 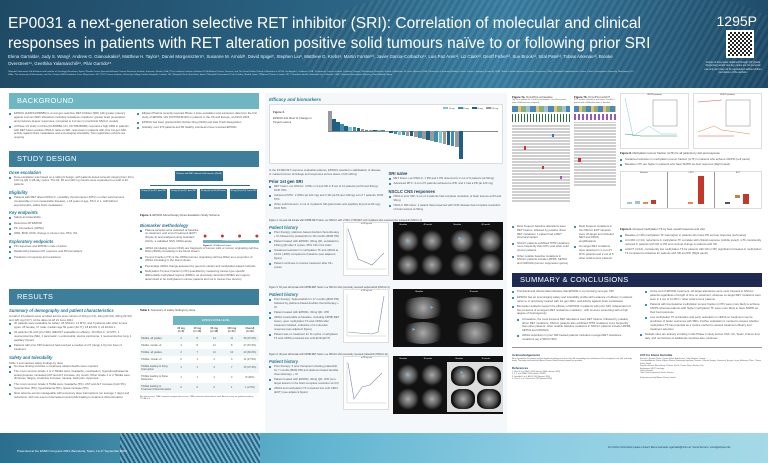 What do you see at coordinates (71, 257) in the screenshot?
I see `list-item: Predictors of response and resistance` at bounding box center [71, 257].